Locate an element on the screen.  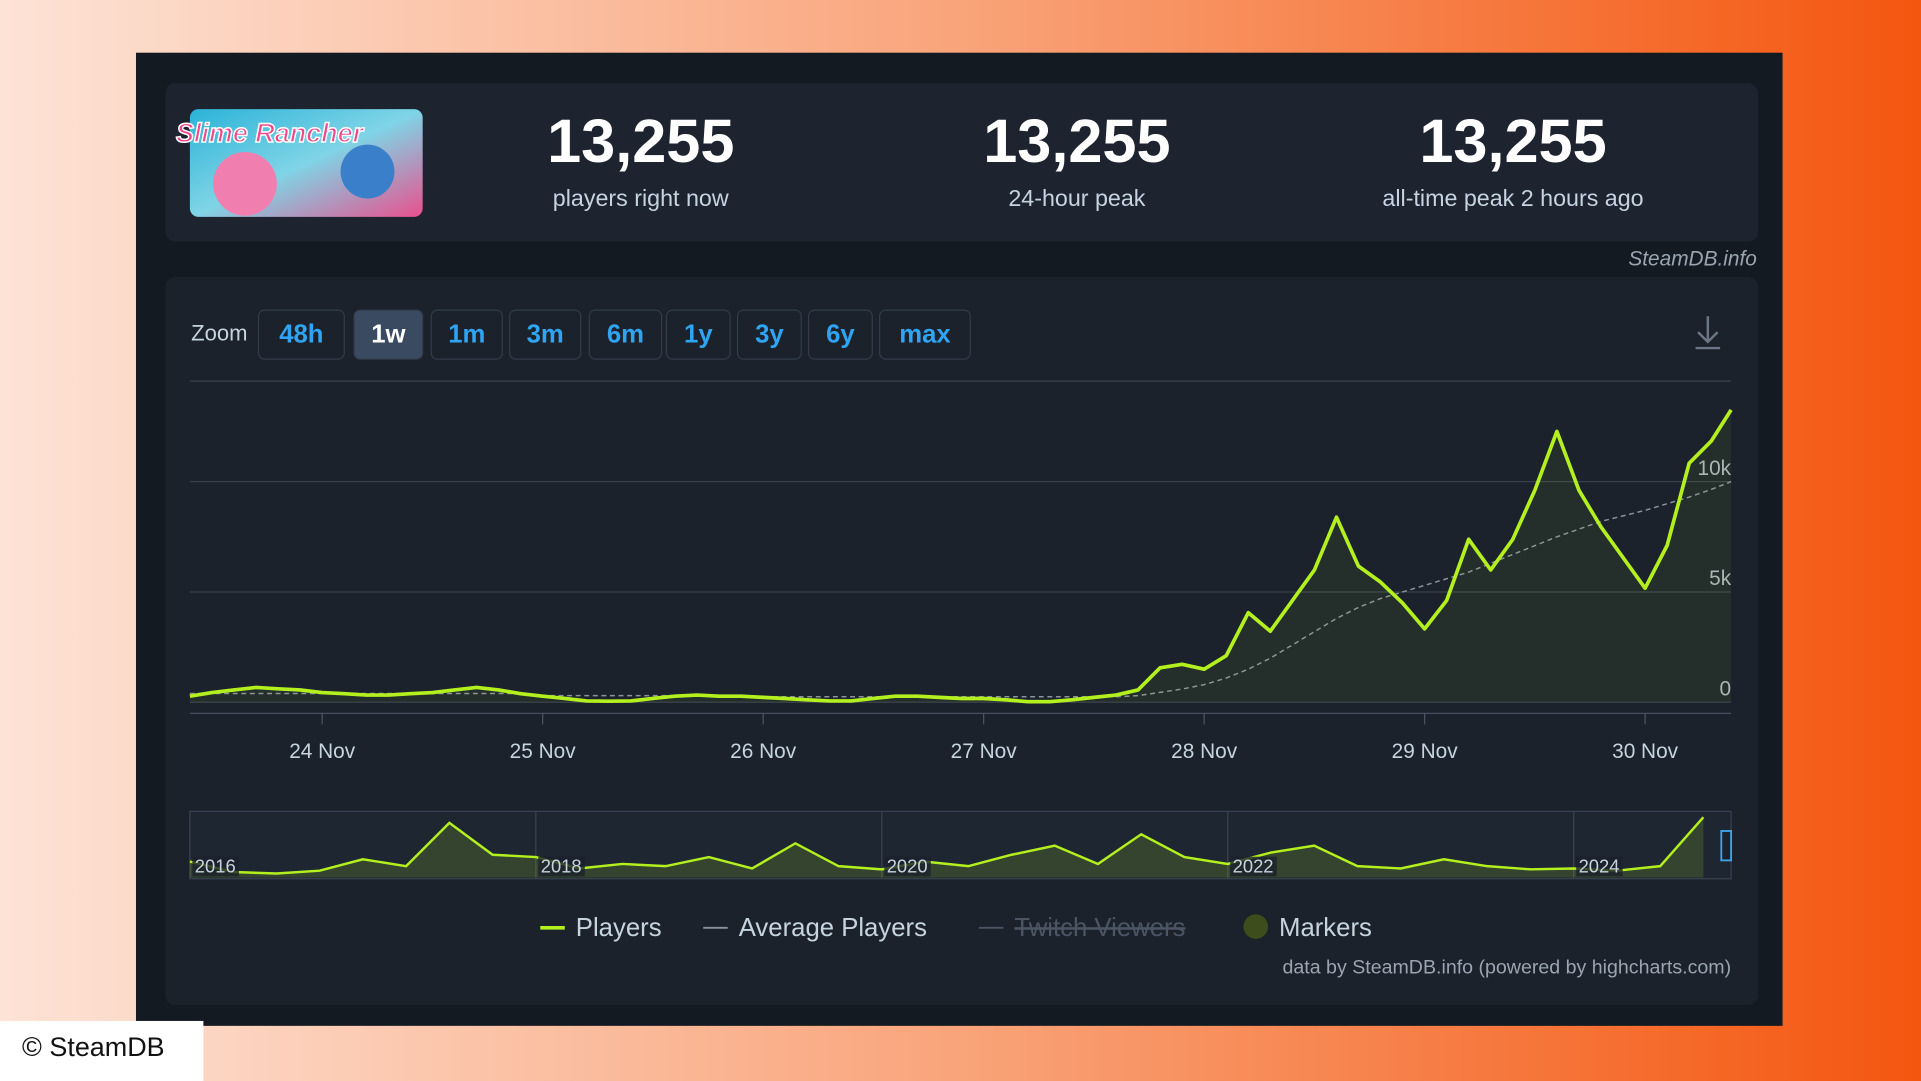
x-tick-label: 24 Nov is located at coordinates (322, 751).